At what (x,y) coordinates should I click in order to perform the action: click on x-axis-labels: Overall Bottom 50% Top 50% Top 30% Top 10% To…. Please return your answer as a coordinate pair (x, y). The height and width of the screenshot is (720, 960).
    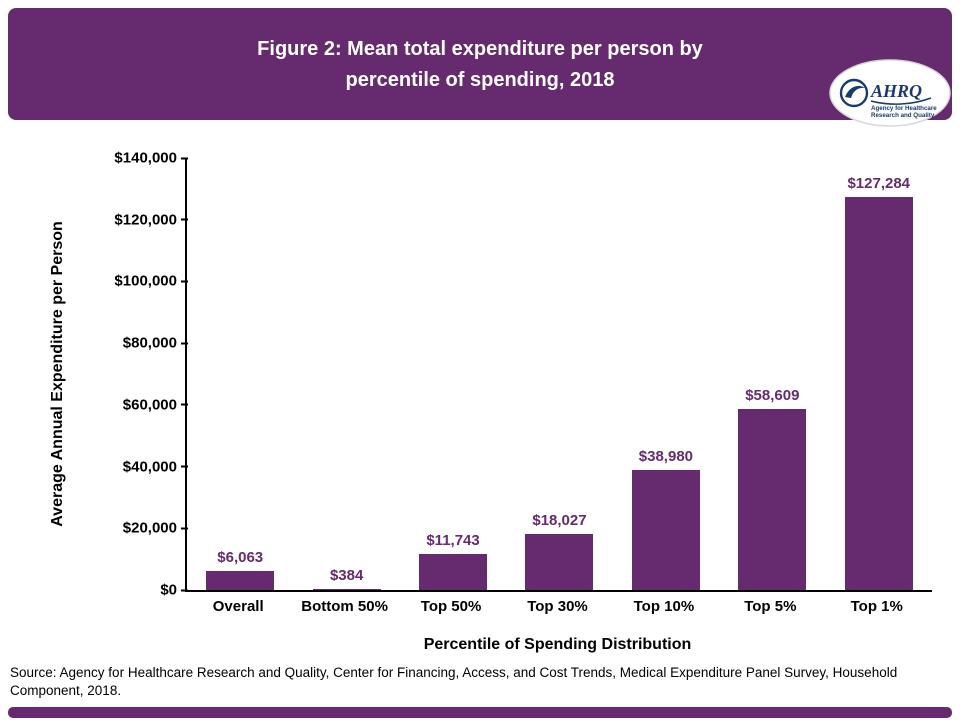
    Looking at the image, I should click on (557, 606).